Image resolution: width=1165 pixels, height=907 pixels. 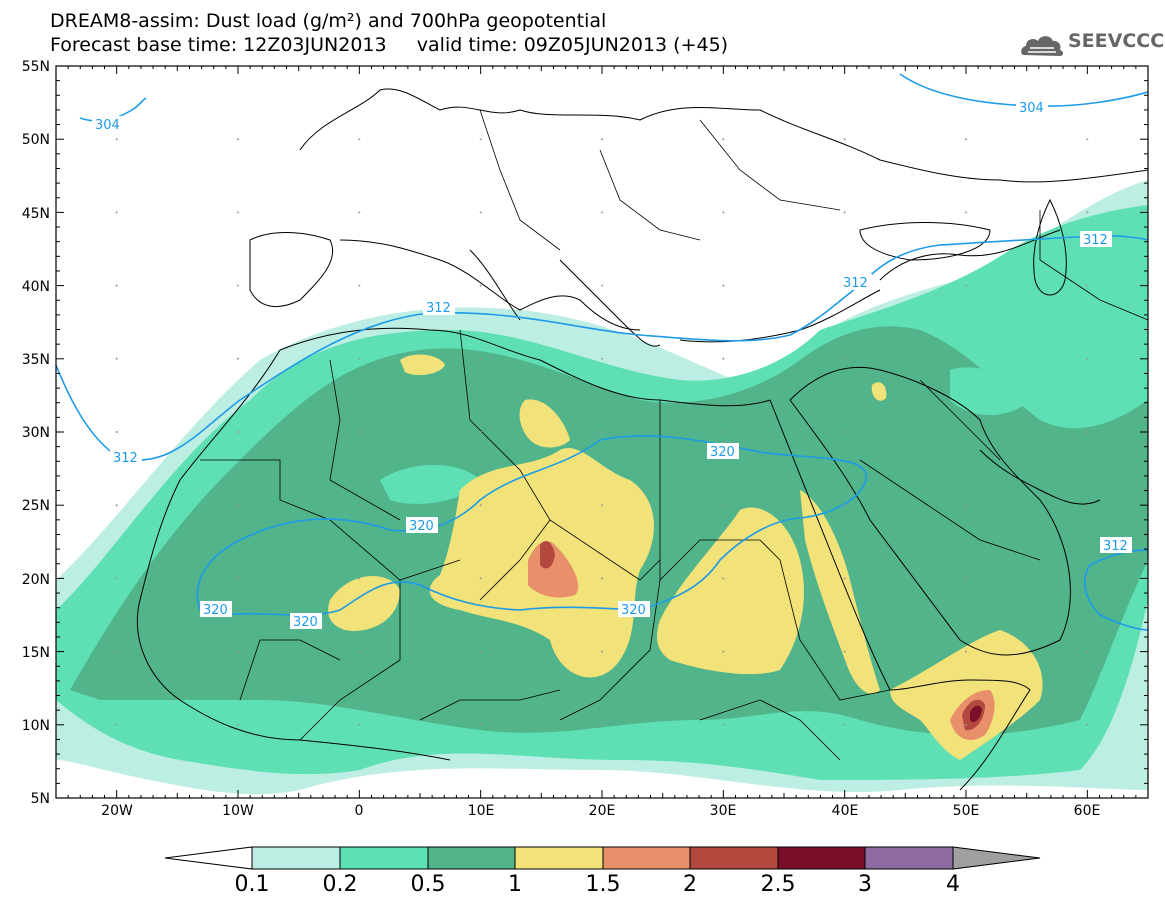 What do you see at coordinates (1087, 811) in the screenshot?
I see `lon-label-60e: 60E` at bounding box center [1087, 811].